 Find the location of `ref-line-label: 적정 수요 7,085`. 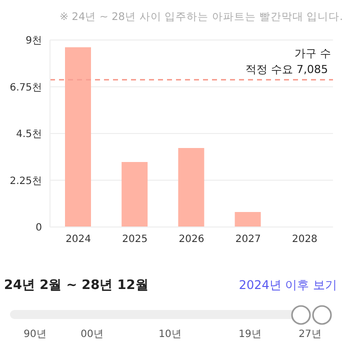

ref-line-label: 적정 수요 7,085 is located at coordinates (287, 69).